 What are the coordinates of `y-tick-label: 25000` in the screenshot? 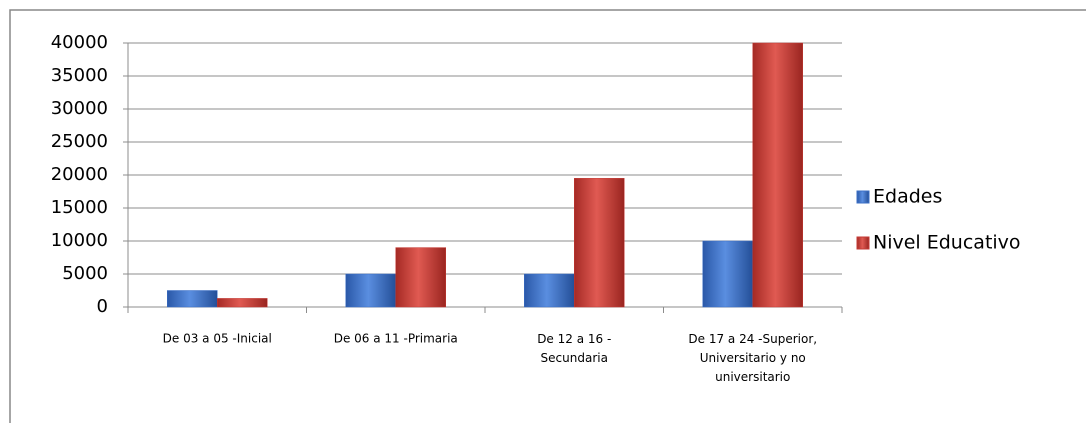 It's located at (79, 141).